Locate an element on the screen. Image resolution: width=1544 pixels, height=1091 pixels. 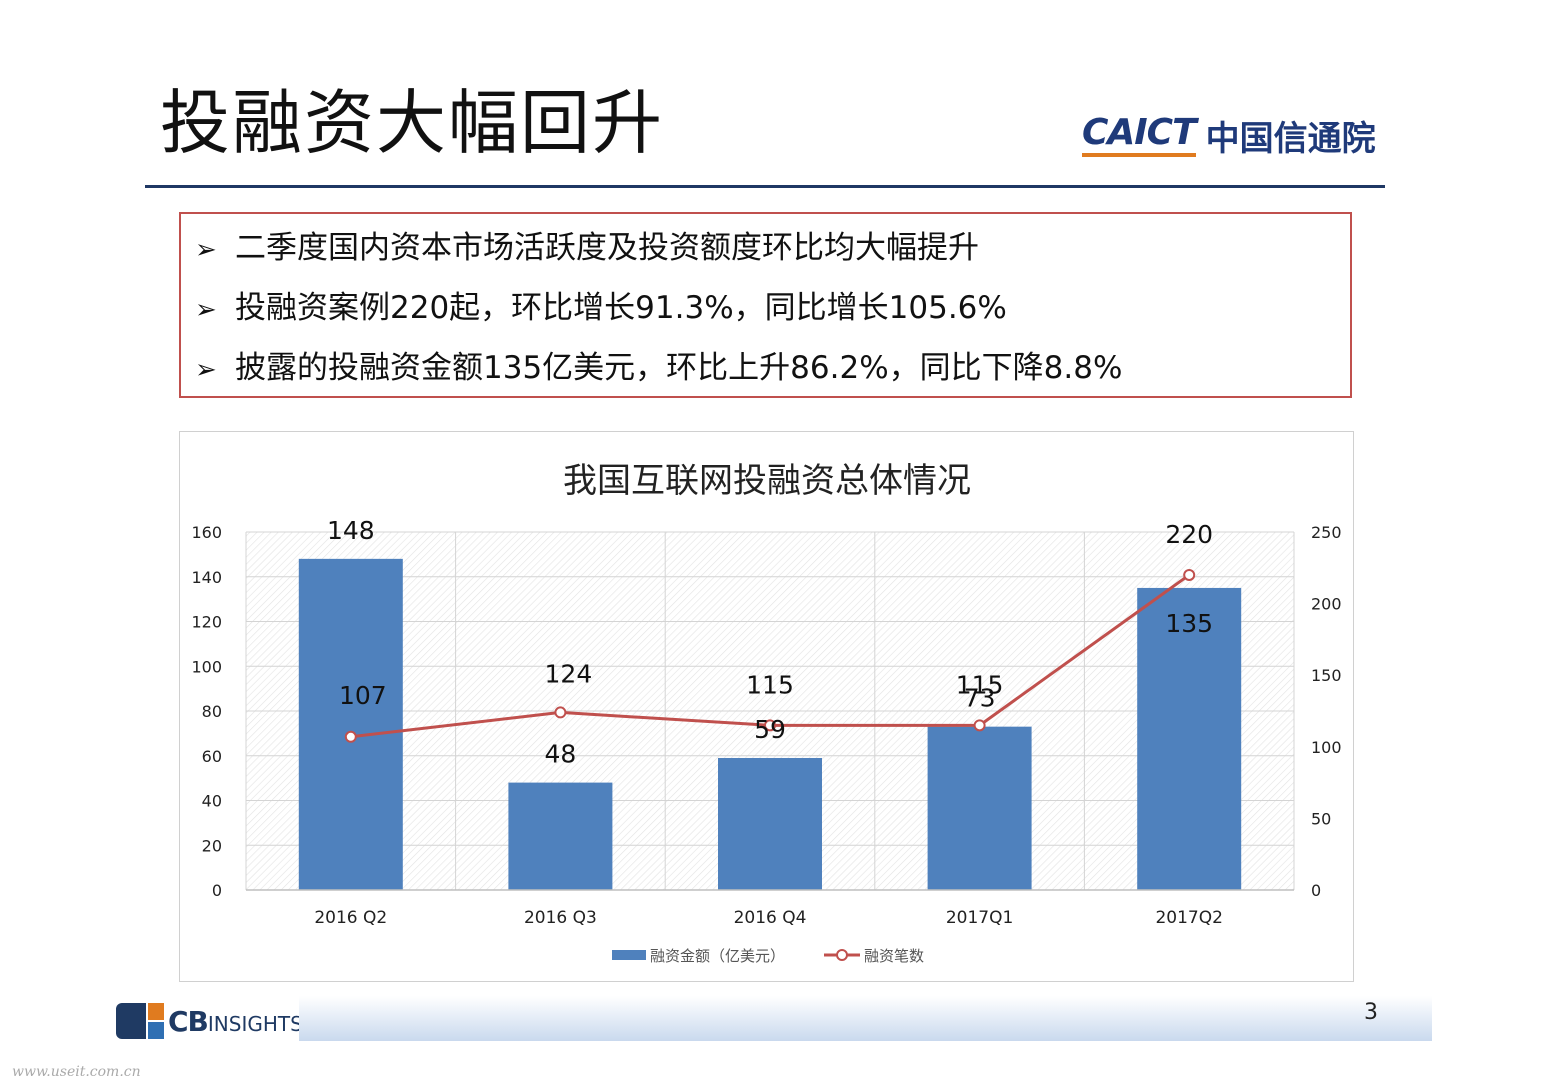
cb-logo-small: INSIGHTS is located at coordinates (255, 1023).